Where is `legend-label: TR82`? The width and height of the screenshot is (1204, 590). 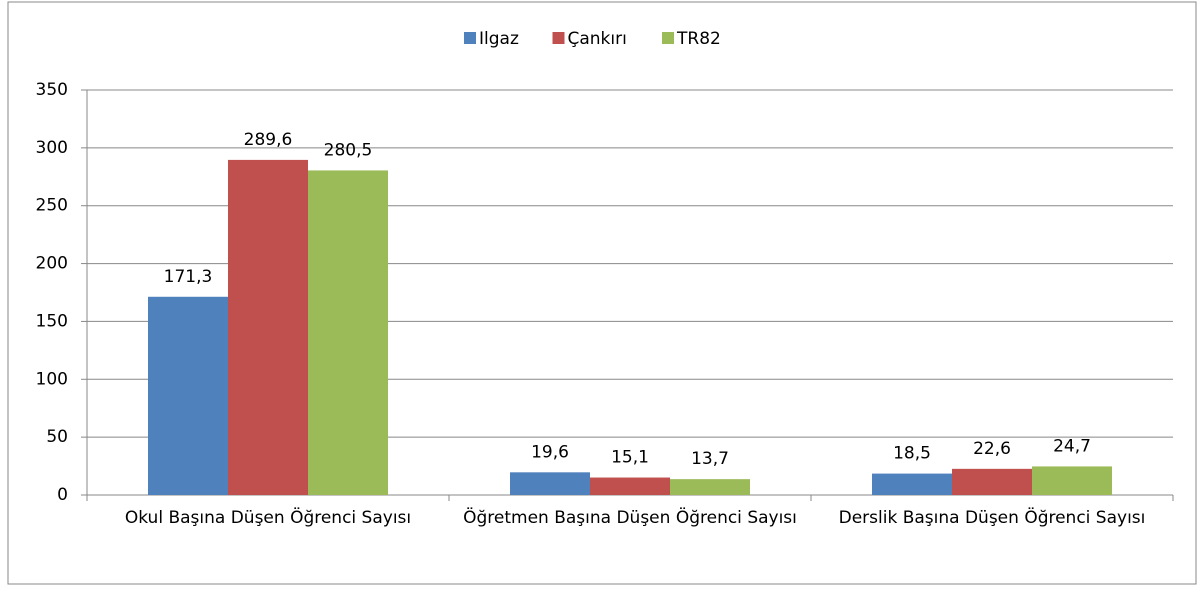
legend-label: TR82 is located at coordinates (698, 39).